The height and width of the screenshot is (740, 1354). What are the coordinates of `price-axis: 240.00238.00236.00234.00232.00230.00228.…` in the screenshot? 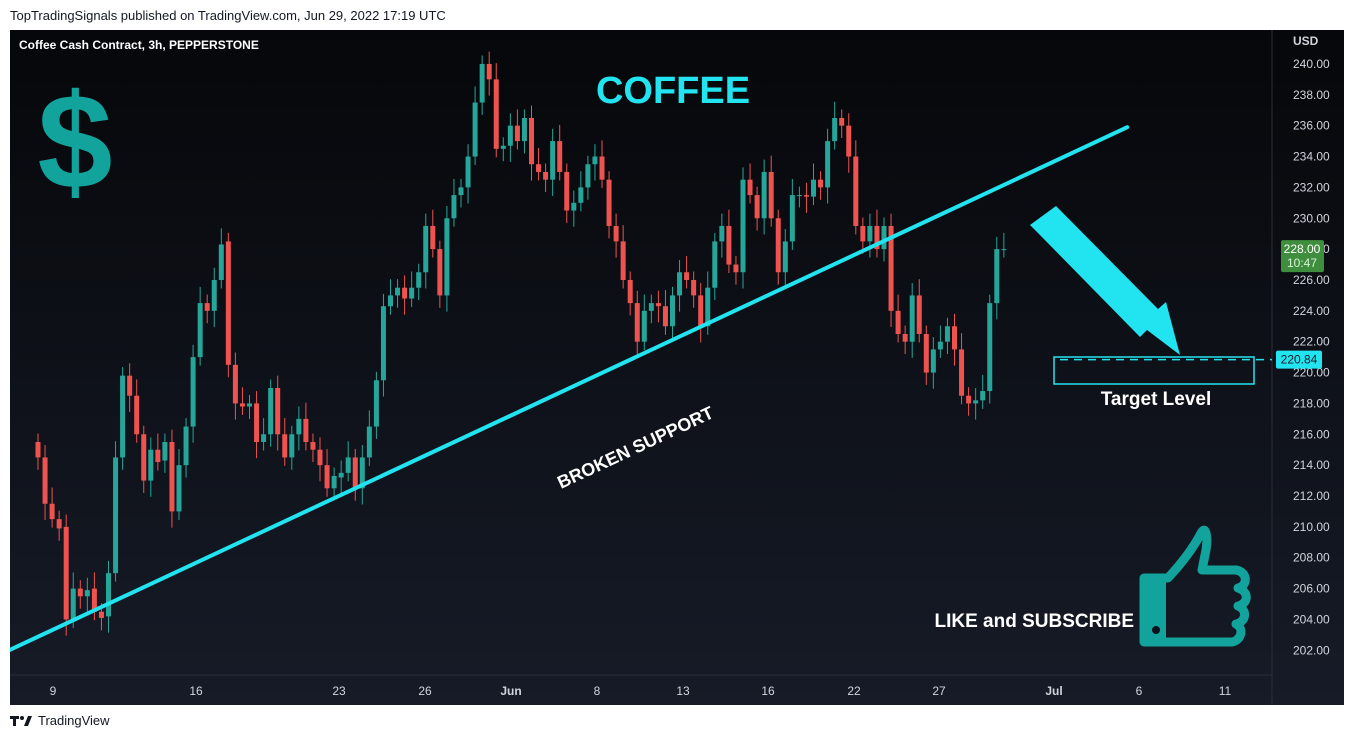 It's located at (1311, 357).